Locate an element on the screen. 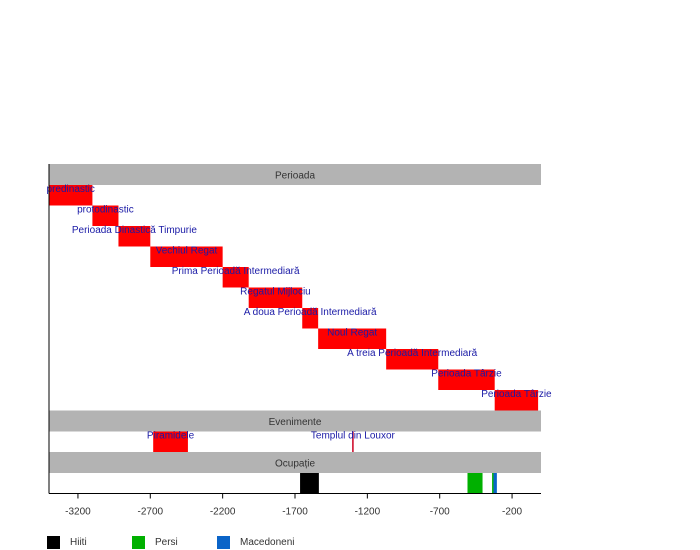 Image resolution: width=700 pixels, height=550 pixels. section-title: Evenimente is located at coordinates (295, 422).